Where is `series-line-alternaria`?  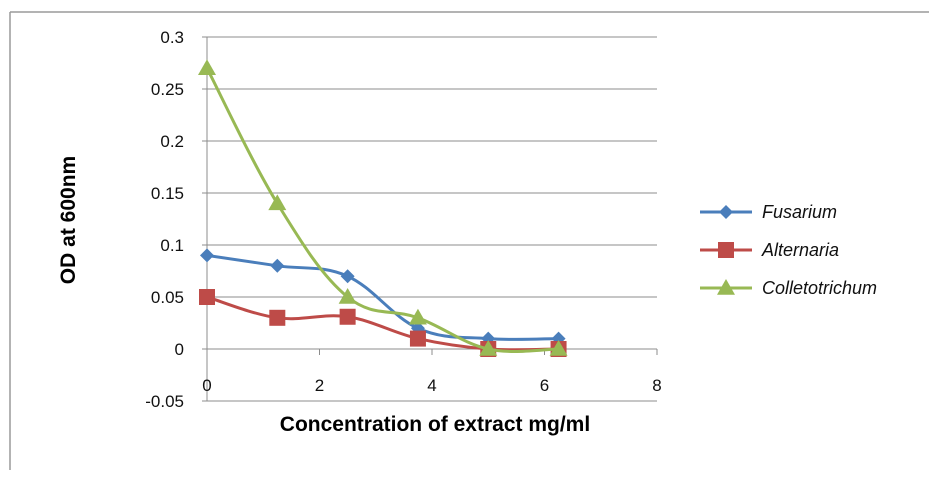 series-line-alternaria is located at coordinates (382, 323).